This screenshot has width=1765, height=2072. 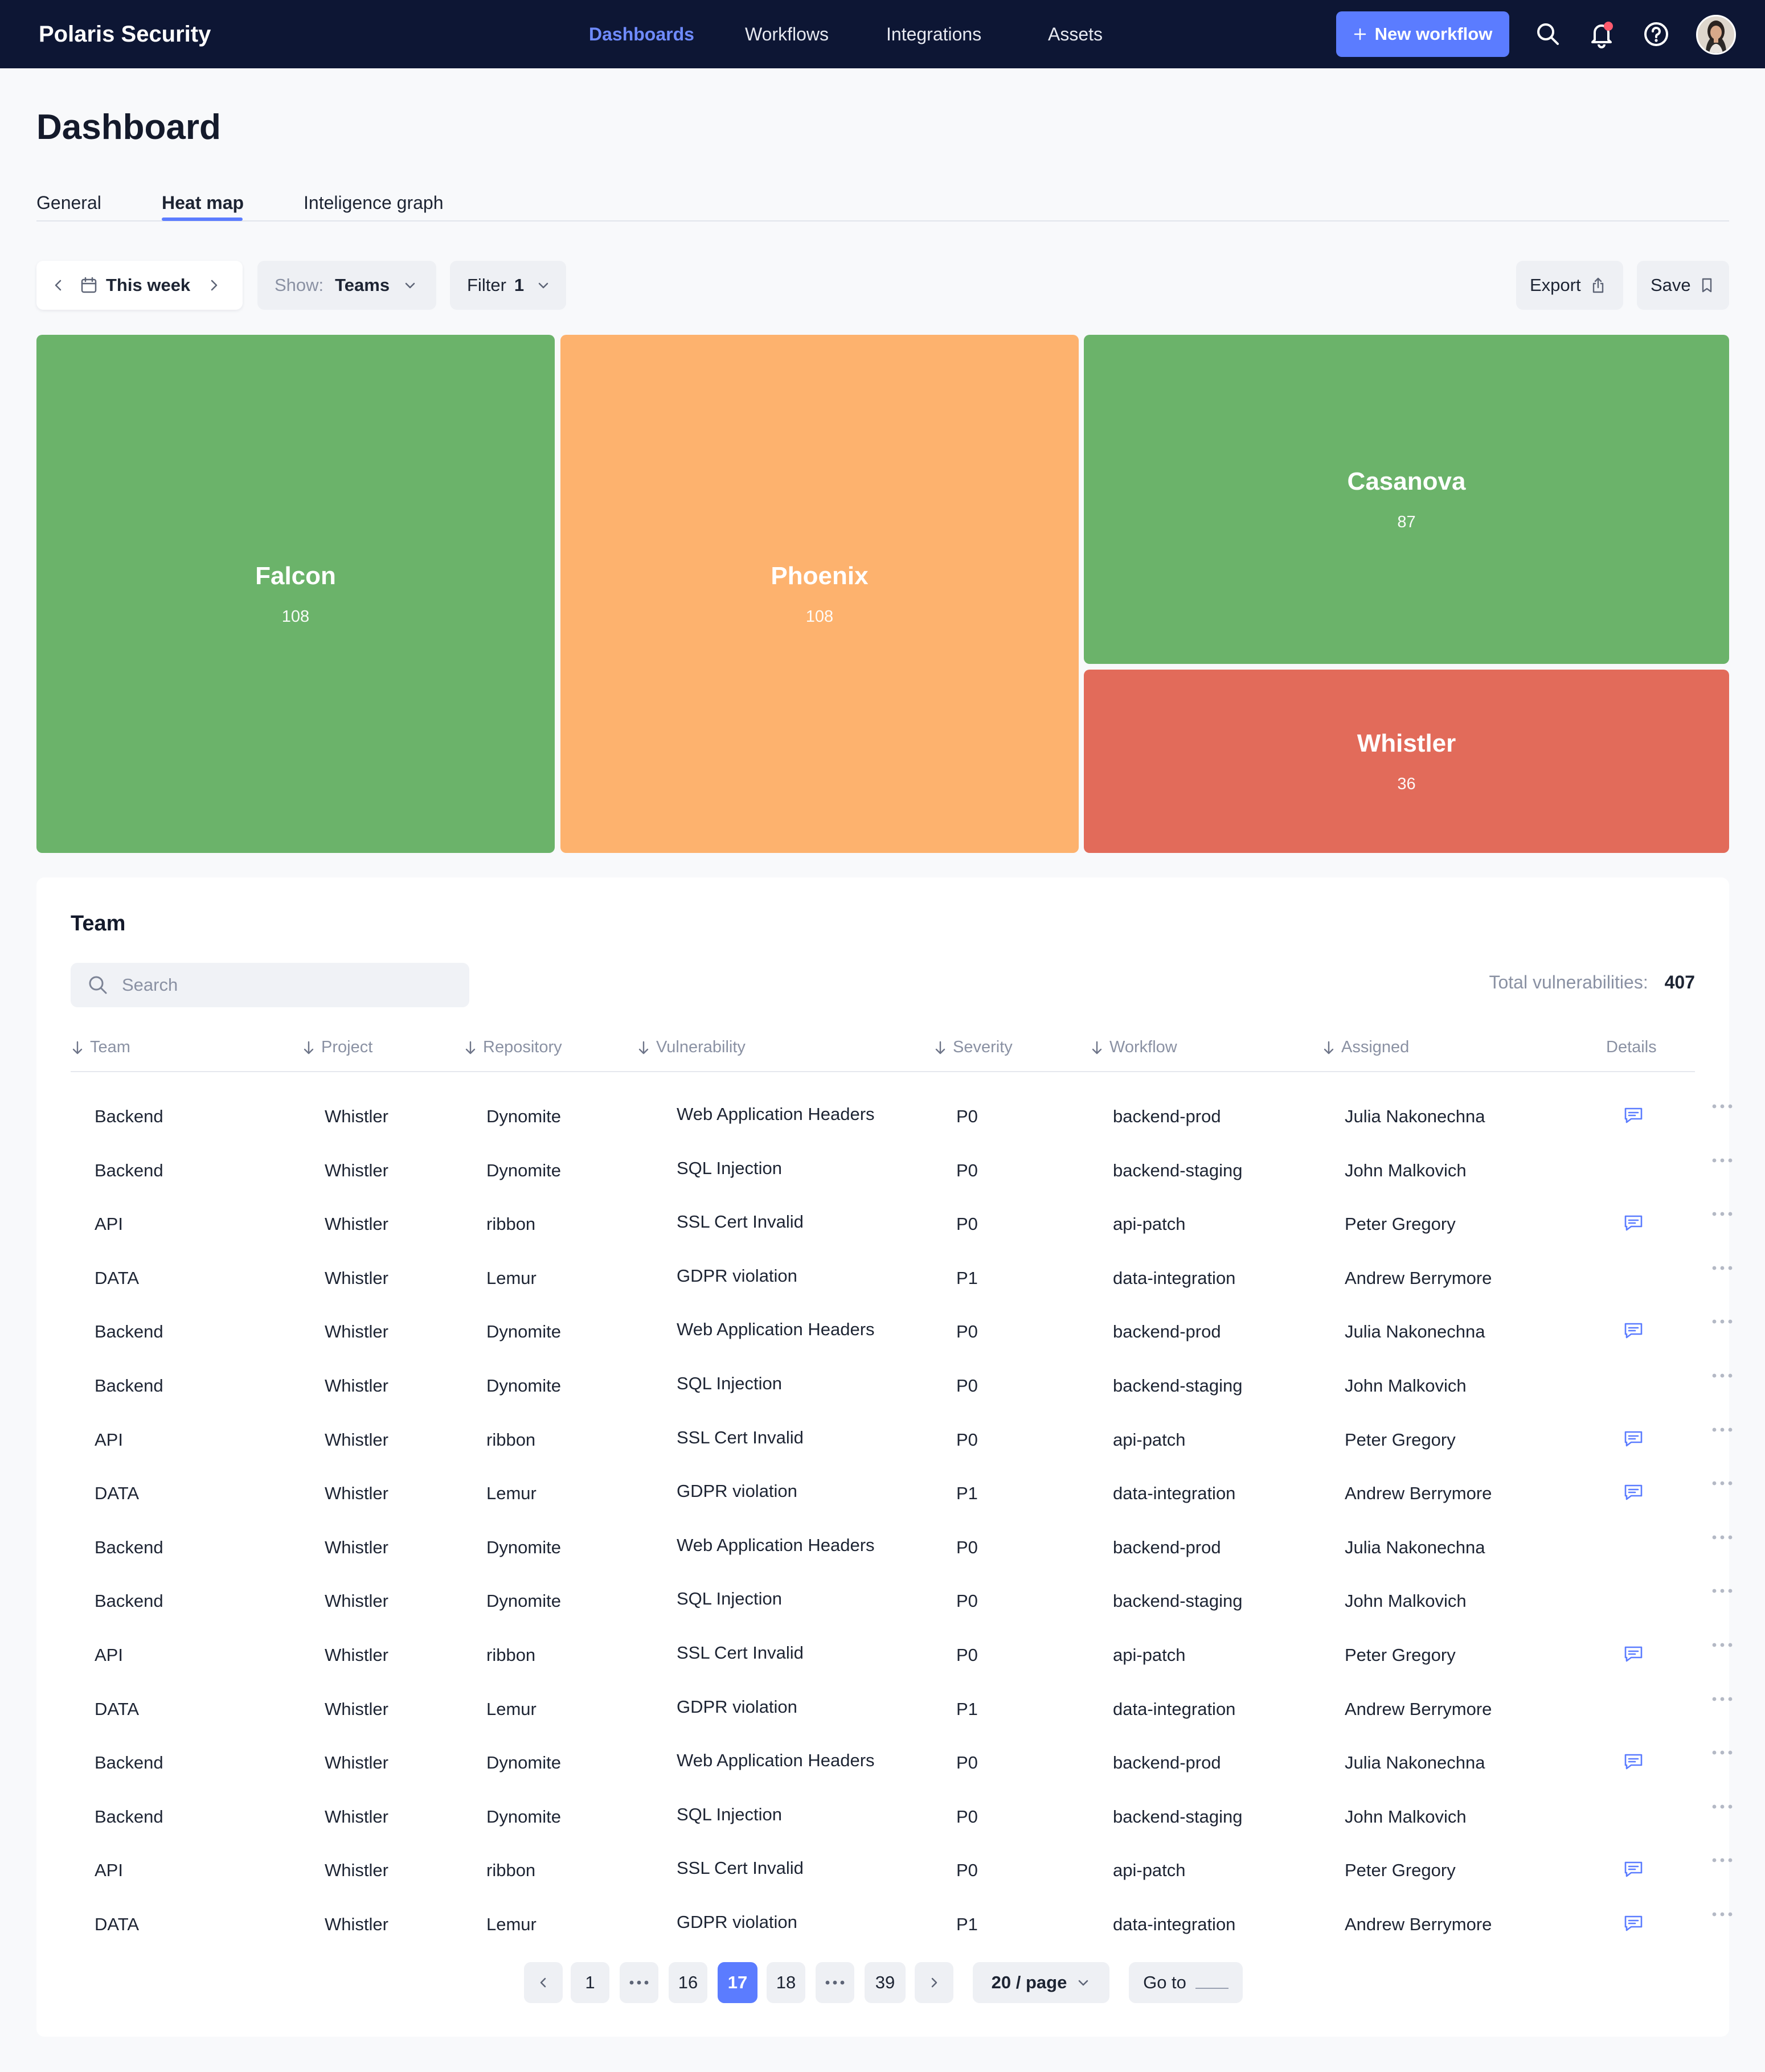 I want to click on more-horizontal-icon, so click(x=835, y=1982).